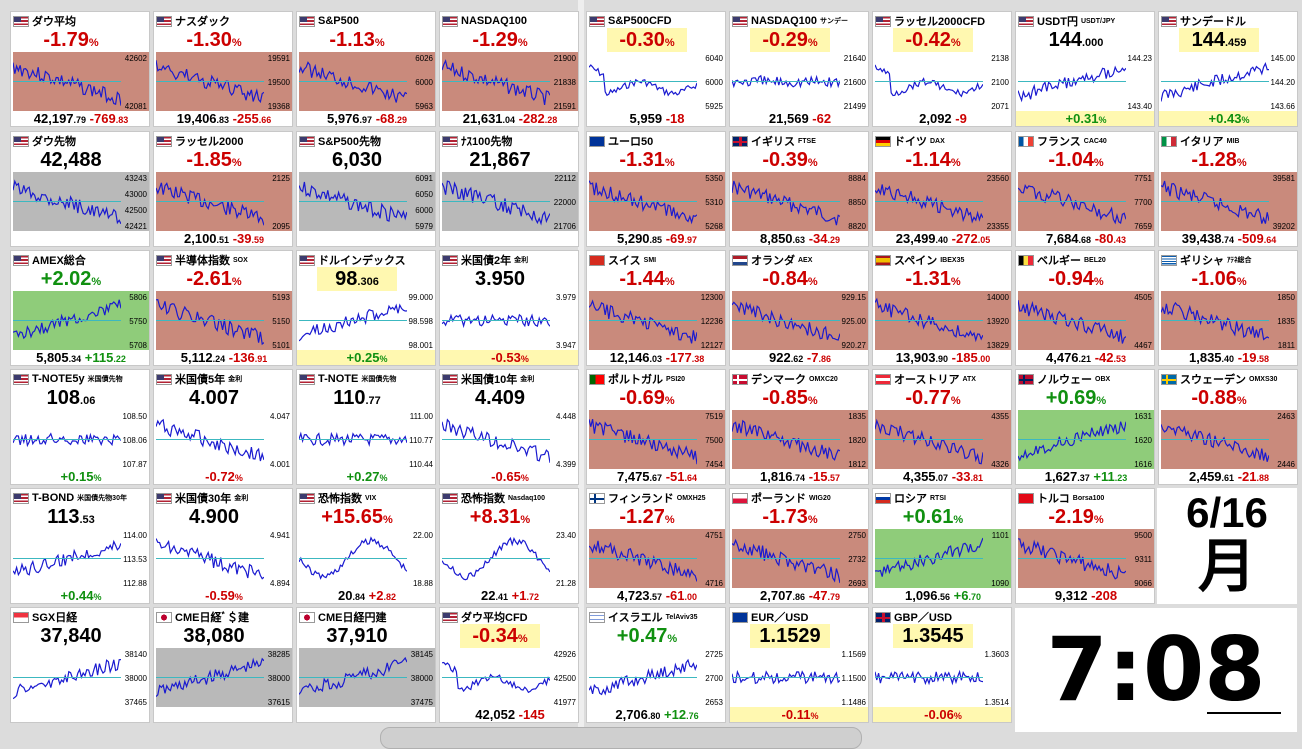 The image size is (1302, 749). I want to click on market-tile: ダウ先物 42,488 43243 43000 42500 42421, so click(80, 189).